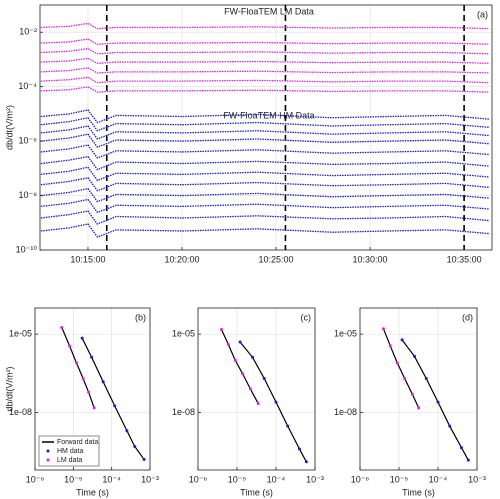 The image size is (500, 499). Describe the element at coordinates (27, 195) in the screenshot. I see `y-tick-label: 10⁻⁸` at that location.